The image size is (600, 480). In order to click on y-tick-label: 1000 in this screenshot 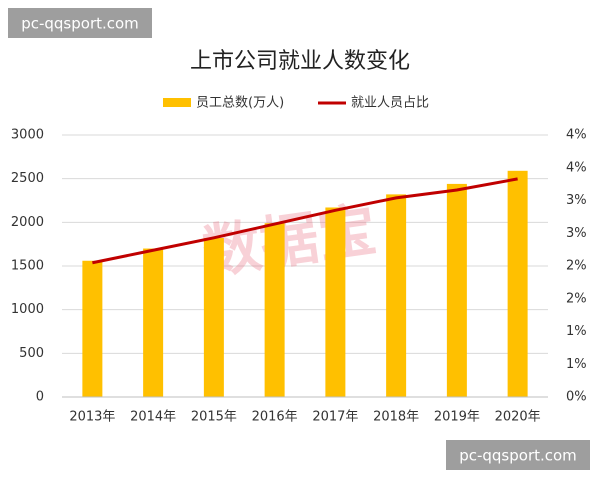, I will do `click(27, 309)`.